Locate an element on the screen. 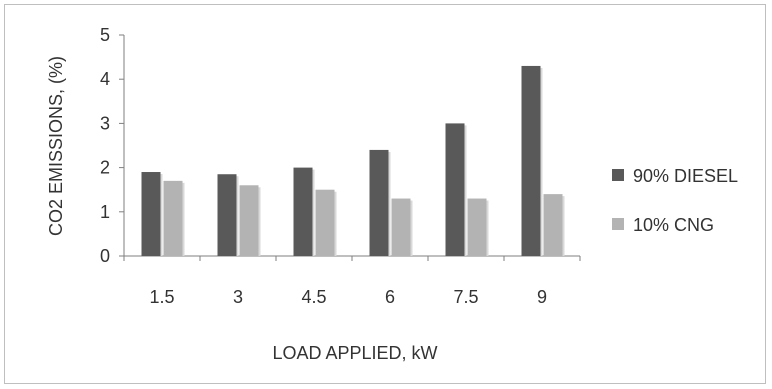  x-axis-title: LOAD APPLIED, kW is located at coordinates (354, 353).